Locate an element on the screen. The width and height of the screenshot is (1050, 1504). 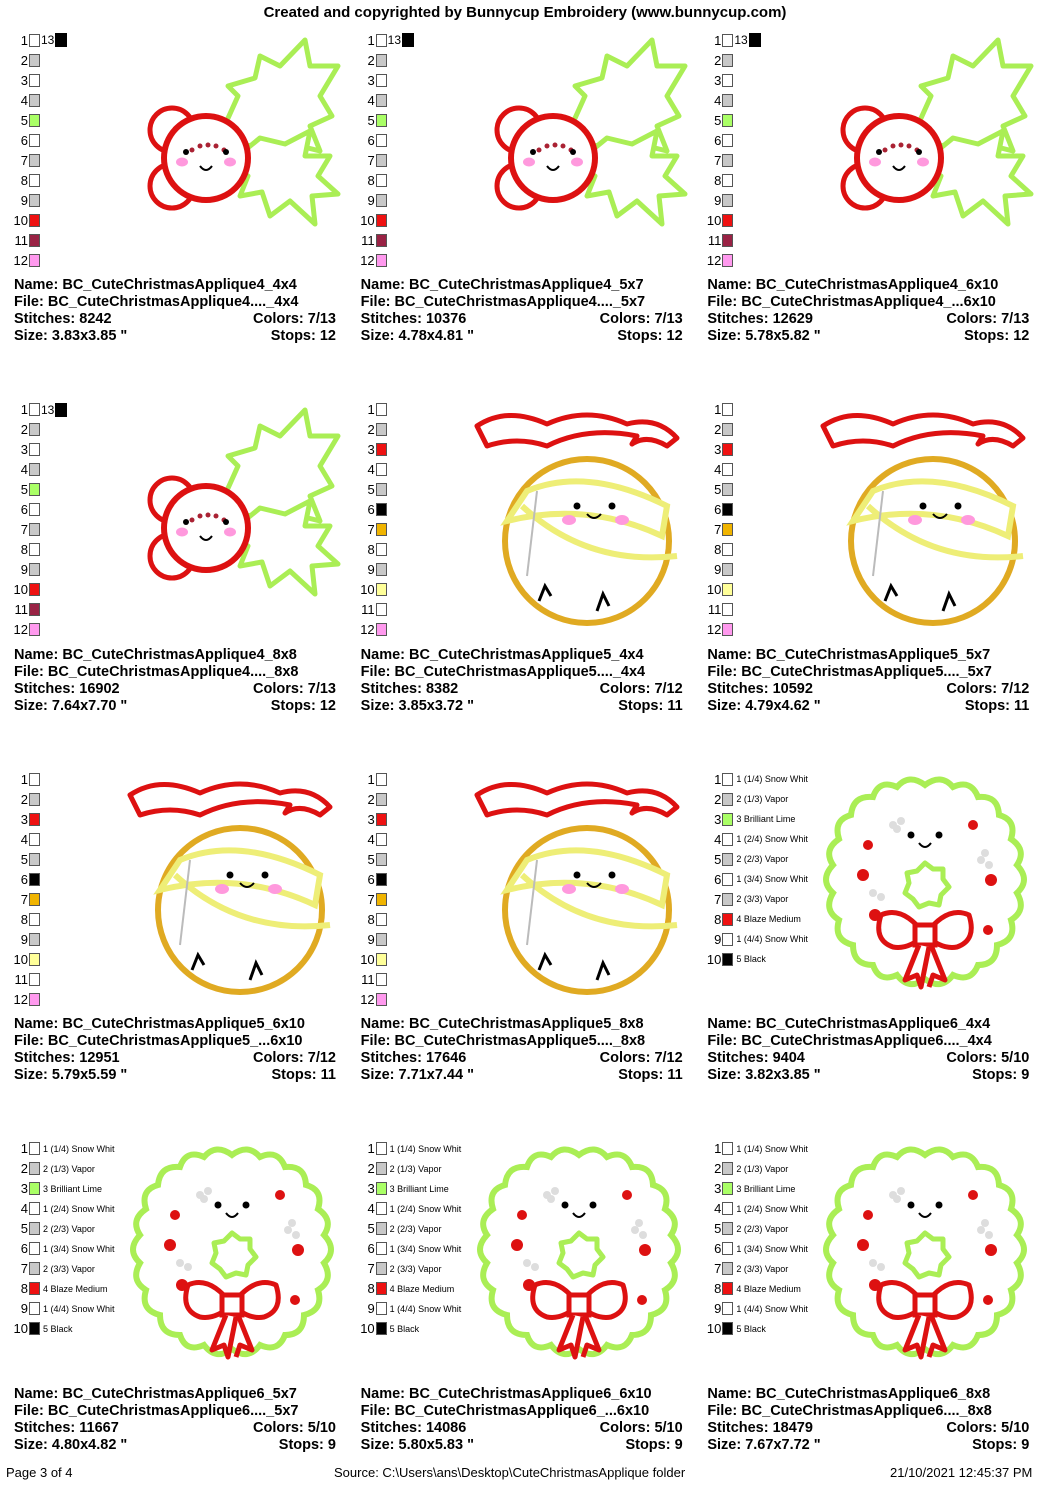
info-line: Size: 3.85x3.72 "Stops: 11 is located at coordinates (522, 706).